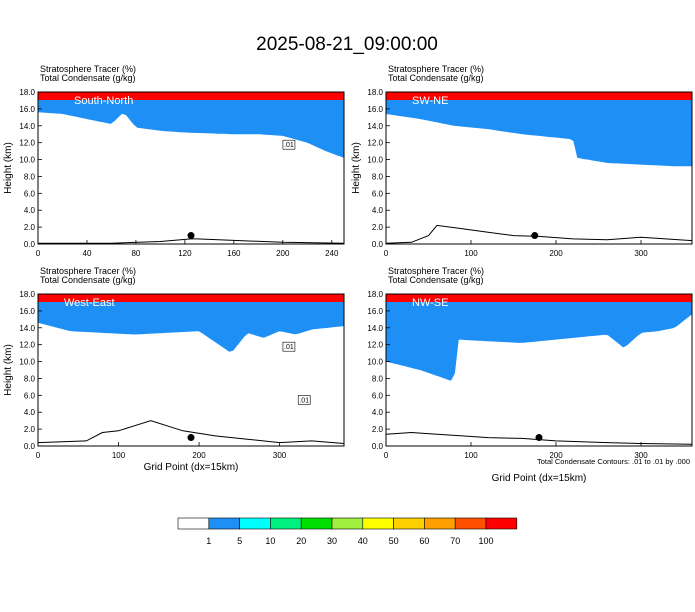  Describe the element at coordinates (430, 303) in the screenshot. I see `section-label: NW-SE` at that location.